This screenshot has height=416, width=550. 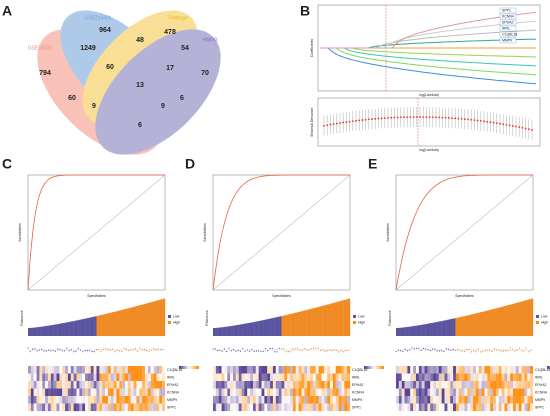 What do you see at coordinates (428, 52) in the screenshot?
I see `coef-path` at bounding box center [428, 52].